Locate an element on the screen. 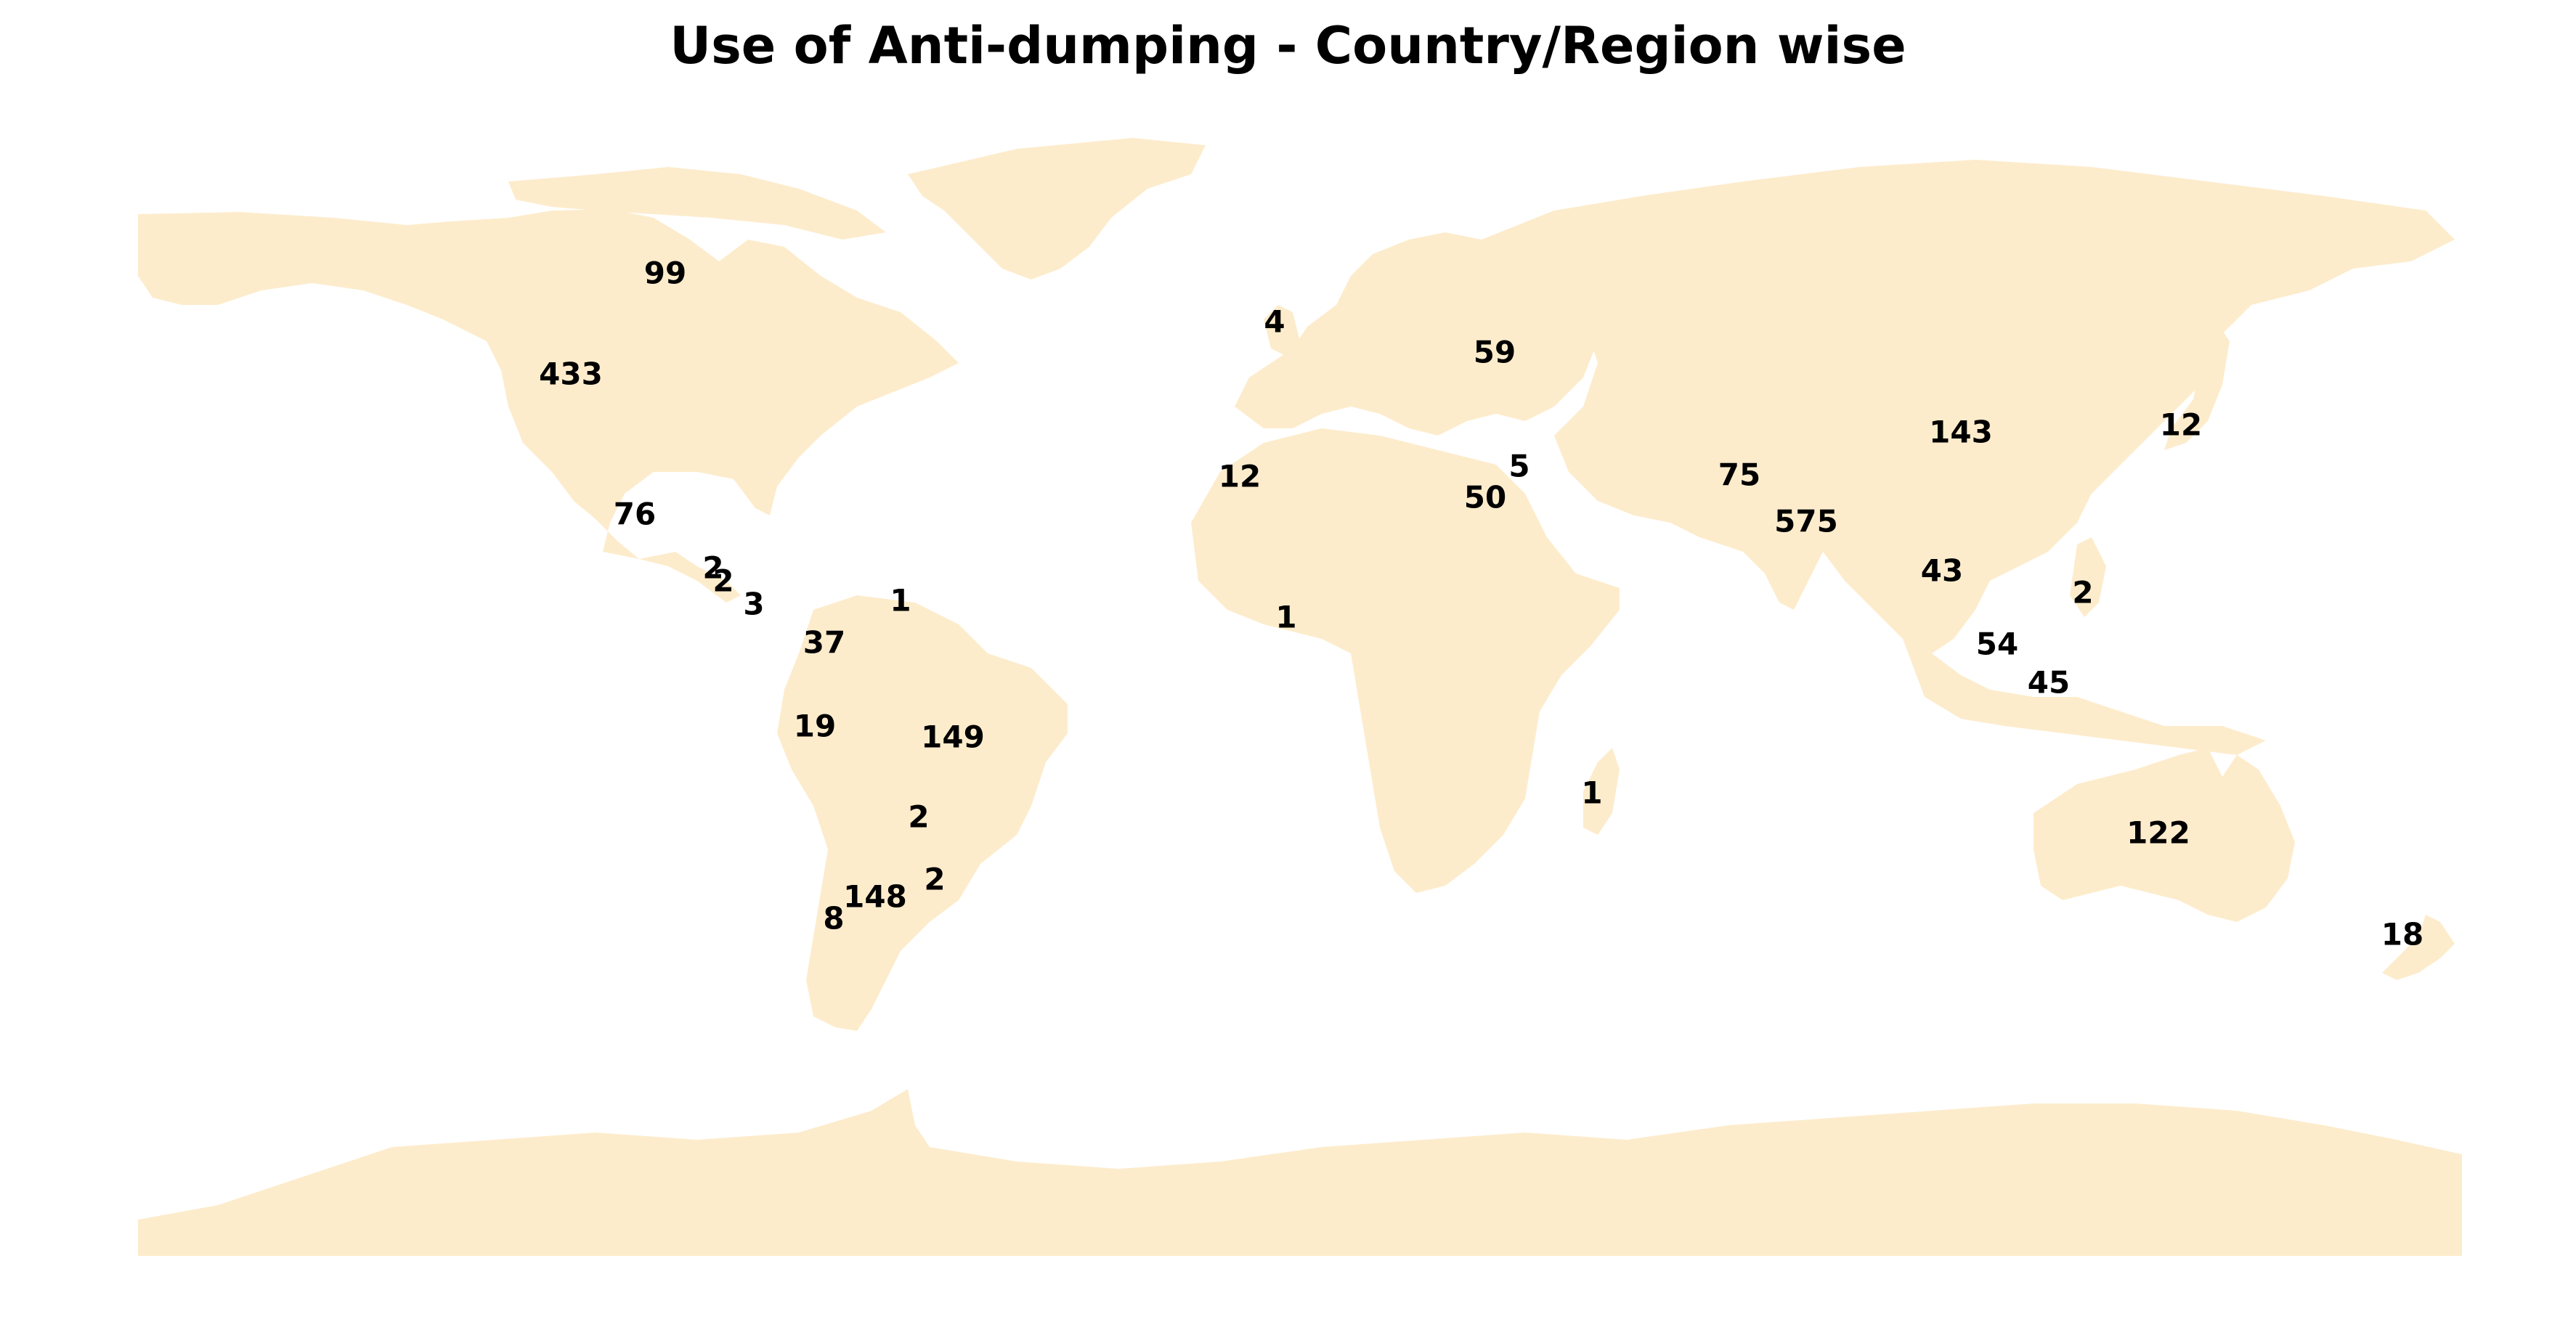  value-label-uruguay: 2 is located at coordinates (935, 879).